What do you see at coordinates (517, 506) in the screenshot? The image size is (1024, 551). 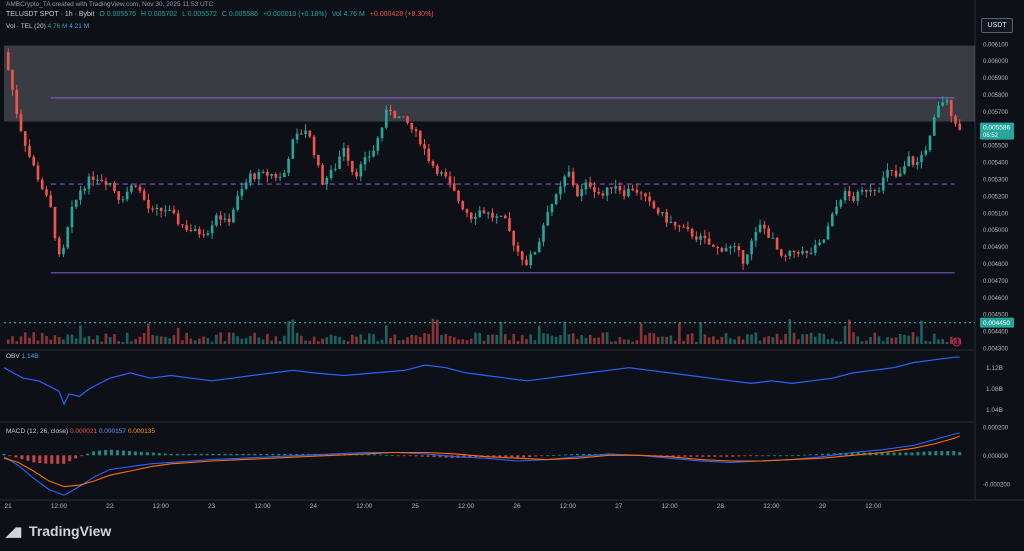 I see `time-tick: 26` at bounding box center [517, 506].